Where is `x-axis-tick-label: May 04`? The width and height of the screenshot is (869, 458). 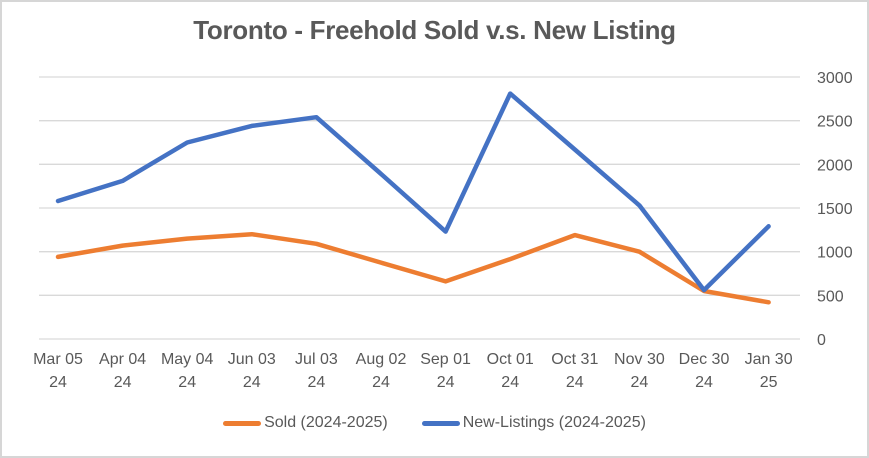
x-axis-tick-label: May 04 is located at coordinates (187, 359).